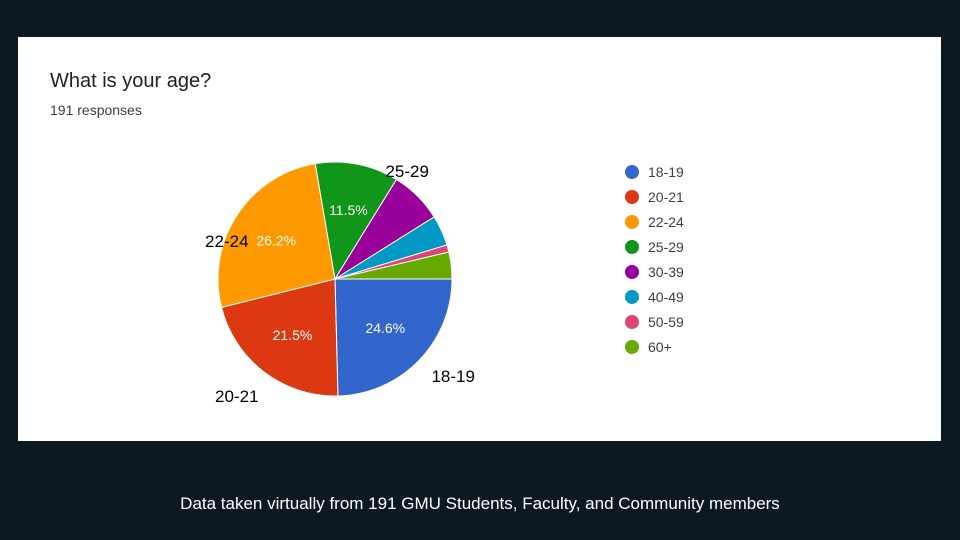  I want to click on pie-inner-labels: 24.6% 21.5% 26.2% 11.5%, so click(330, 272).